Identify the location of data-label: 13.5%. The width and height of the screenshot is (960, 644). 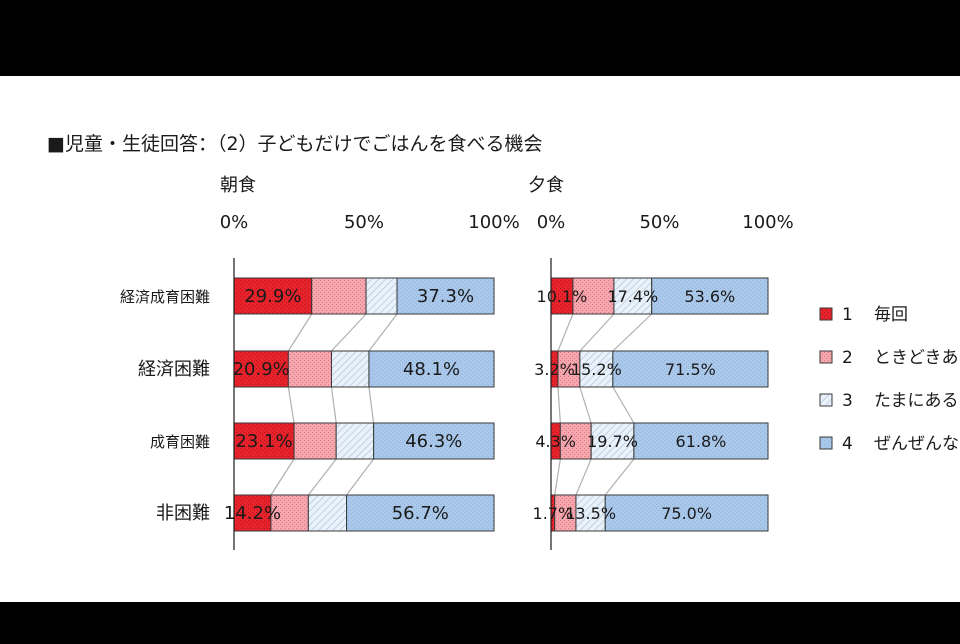
(590, 513).